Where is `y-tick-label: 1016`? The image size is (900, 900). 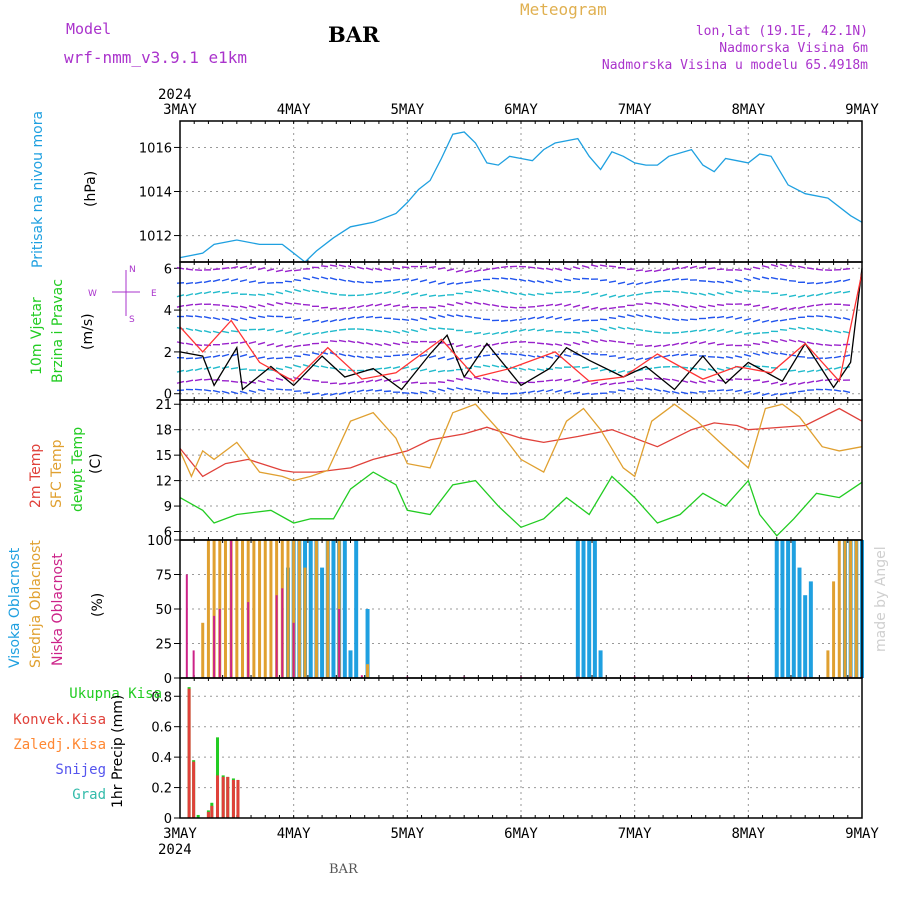 y-tick-label: 1016 is located at coordinates (155, 148).